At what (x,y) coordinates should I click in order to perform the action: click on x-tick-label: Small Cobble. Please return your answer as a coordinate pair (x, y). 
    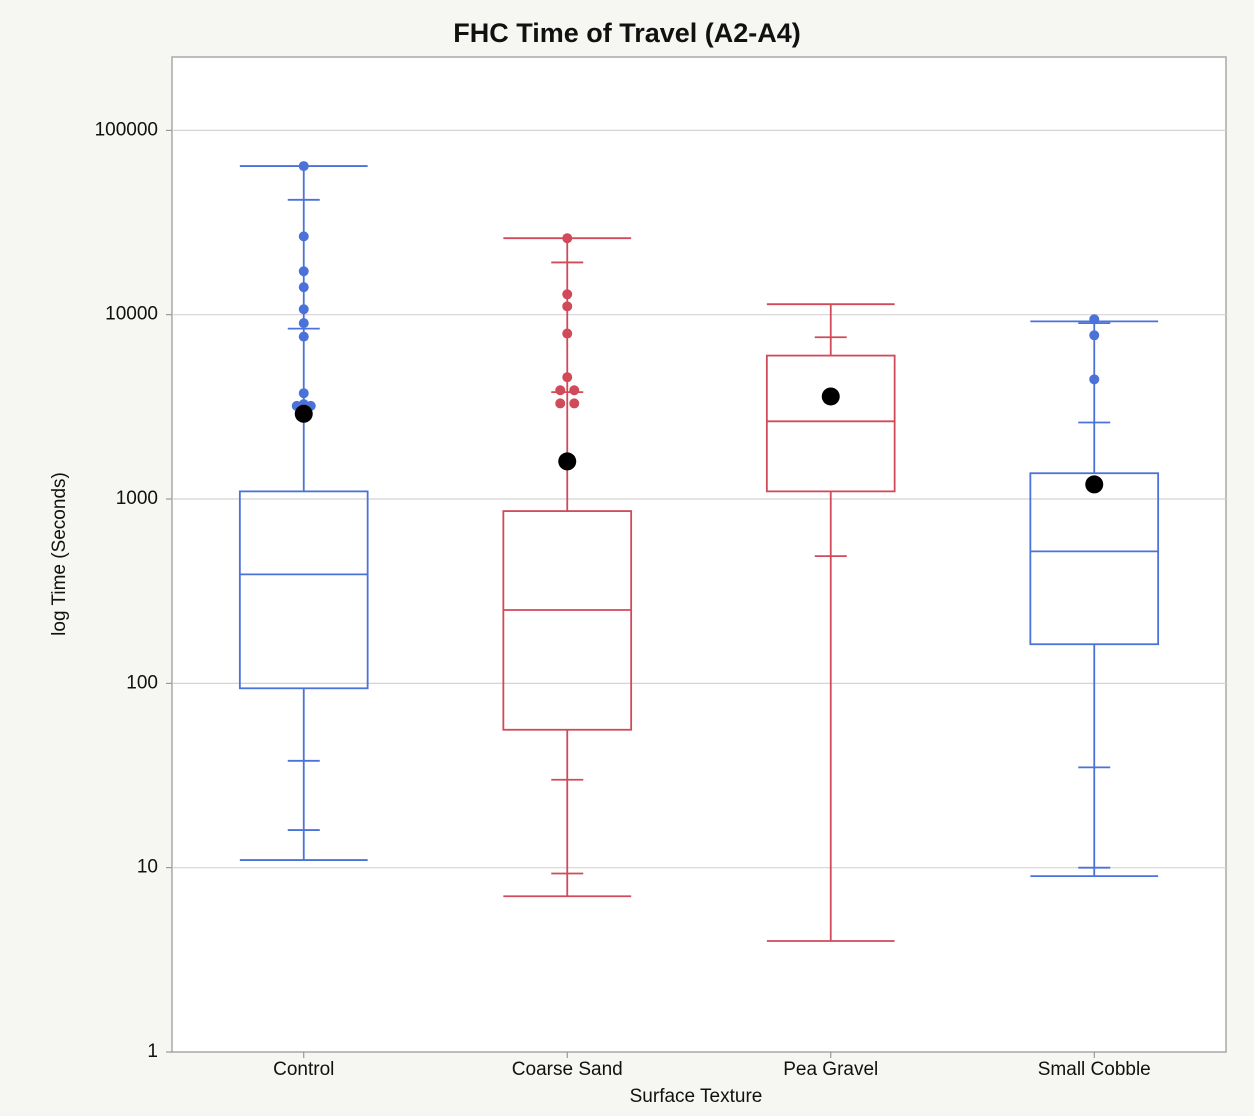
    Looking at the image, I should click on (1094, 1069).